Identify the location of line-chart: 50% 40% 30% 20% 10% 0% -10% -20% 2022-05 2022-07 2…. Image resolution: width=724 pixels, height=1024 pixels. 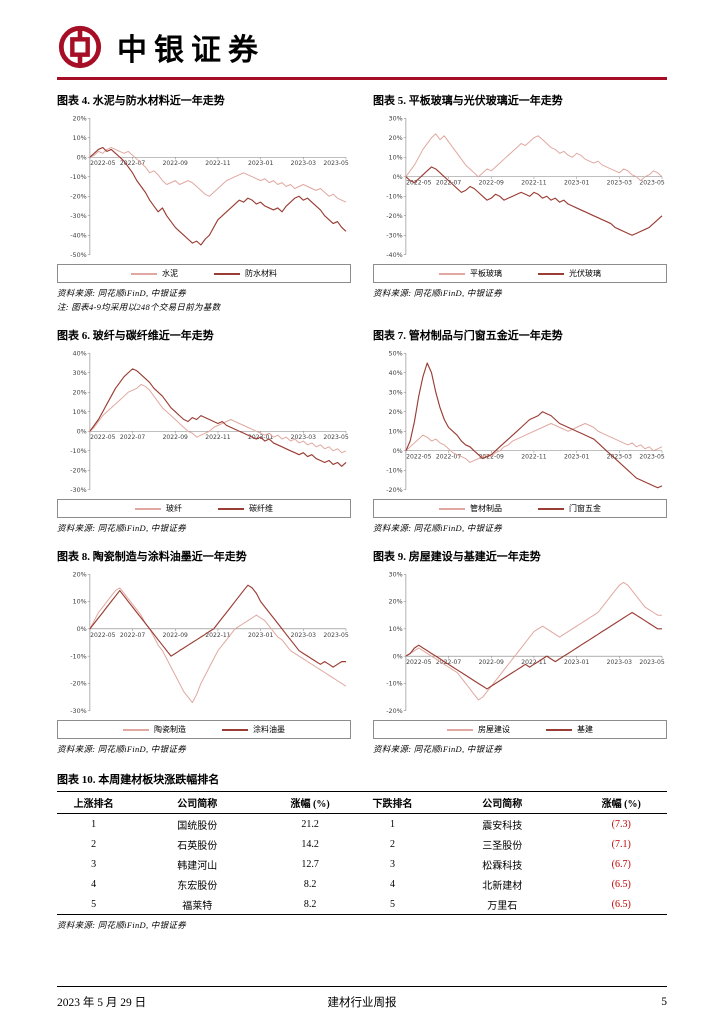
(520, 421).